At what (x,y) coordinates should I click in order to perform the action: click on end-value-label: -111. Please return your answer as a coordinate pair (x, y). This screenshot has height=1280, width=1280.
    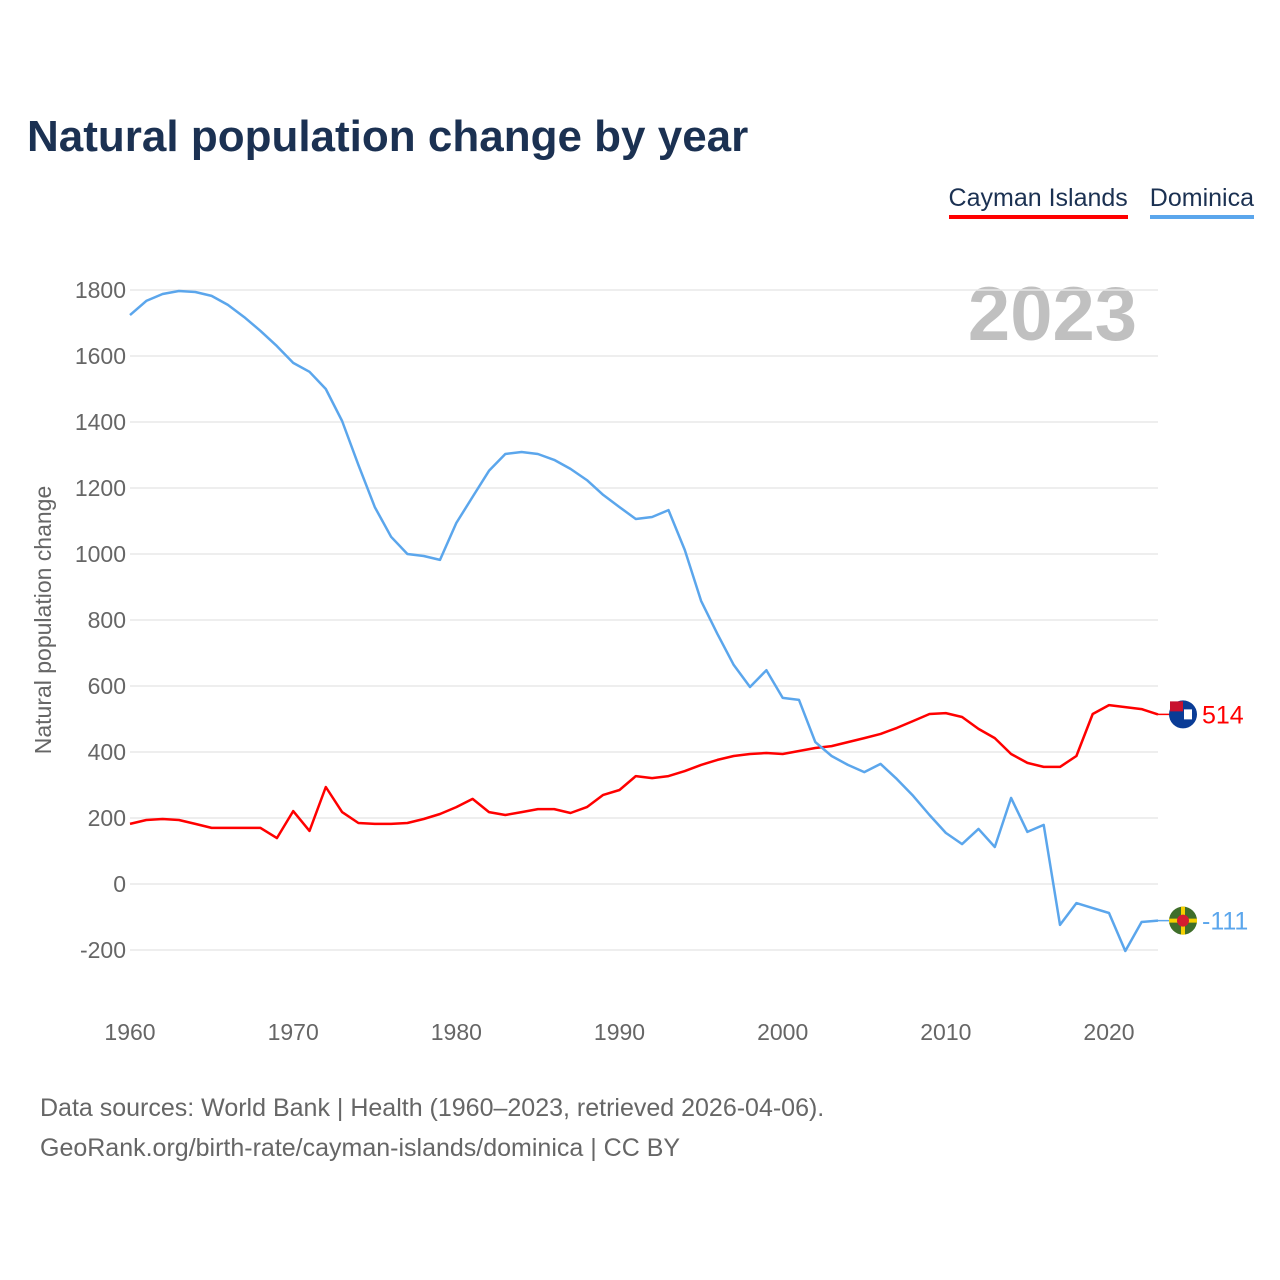
    Looking at the image, I should click on (1225, 922).